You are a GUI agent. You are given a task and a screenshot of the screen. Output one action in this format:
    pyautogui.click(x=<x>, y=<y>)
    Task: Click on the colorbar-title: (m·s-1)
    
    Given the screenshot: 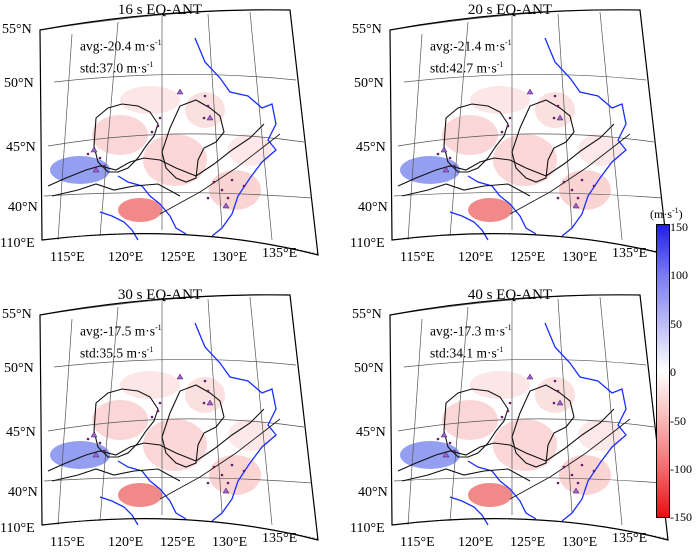 What is the action you would take?
    pyautogui.click(x=666, y=213)
    